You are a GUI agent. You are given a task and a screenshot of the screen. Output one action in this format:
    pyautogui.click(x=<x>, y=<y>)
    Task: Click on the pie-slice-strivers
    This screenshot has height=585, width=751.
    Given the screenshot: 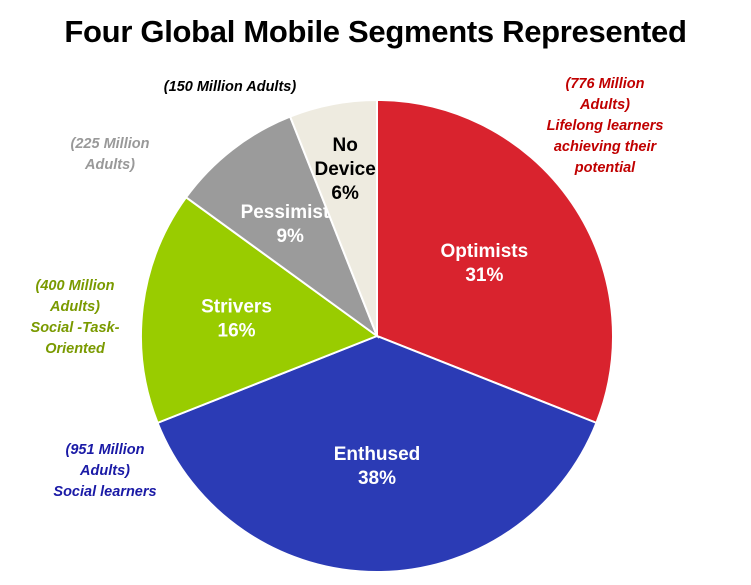 What is the action you would take?
    pyautogui.click(x=260, y=310)
    